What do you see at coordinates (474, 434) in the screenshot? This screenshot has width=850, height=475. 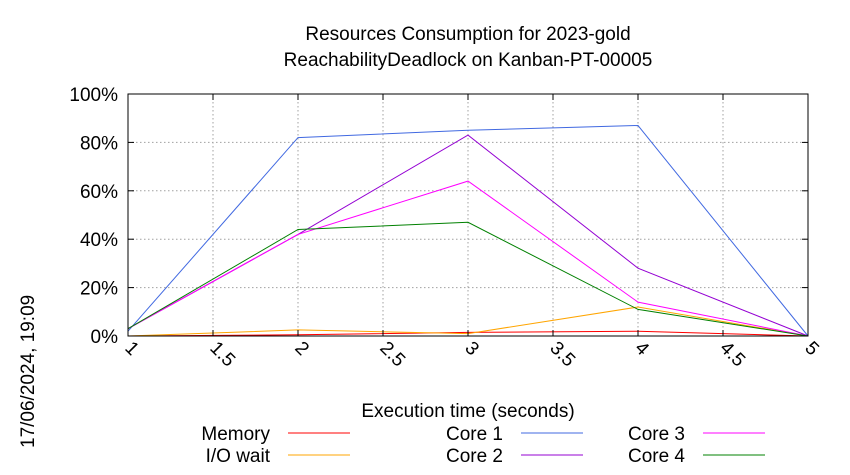 I see `legend-label: Core 1` at bounding box center [474, 434].